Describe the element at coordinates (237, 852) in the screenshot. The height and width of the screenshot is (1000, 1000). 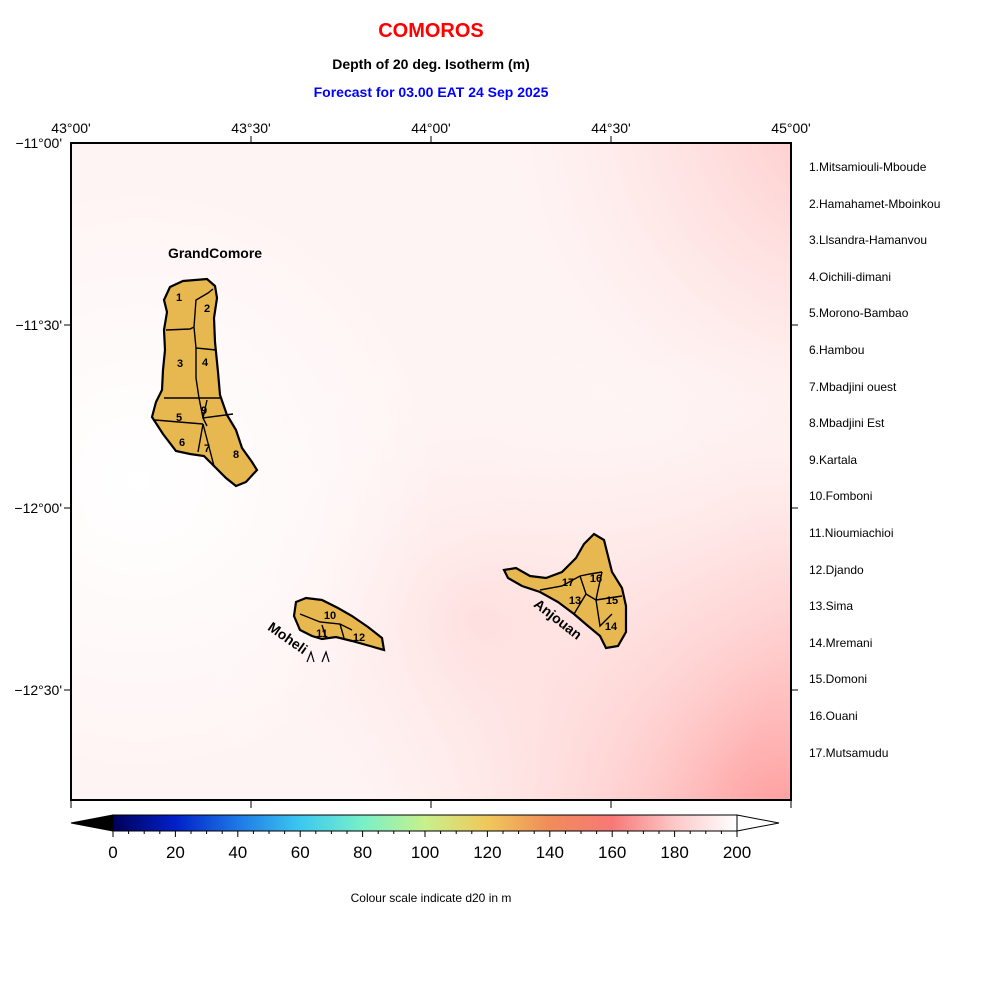
I see `cb-tick-40: 40` at that location.